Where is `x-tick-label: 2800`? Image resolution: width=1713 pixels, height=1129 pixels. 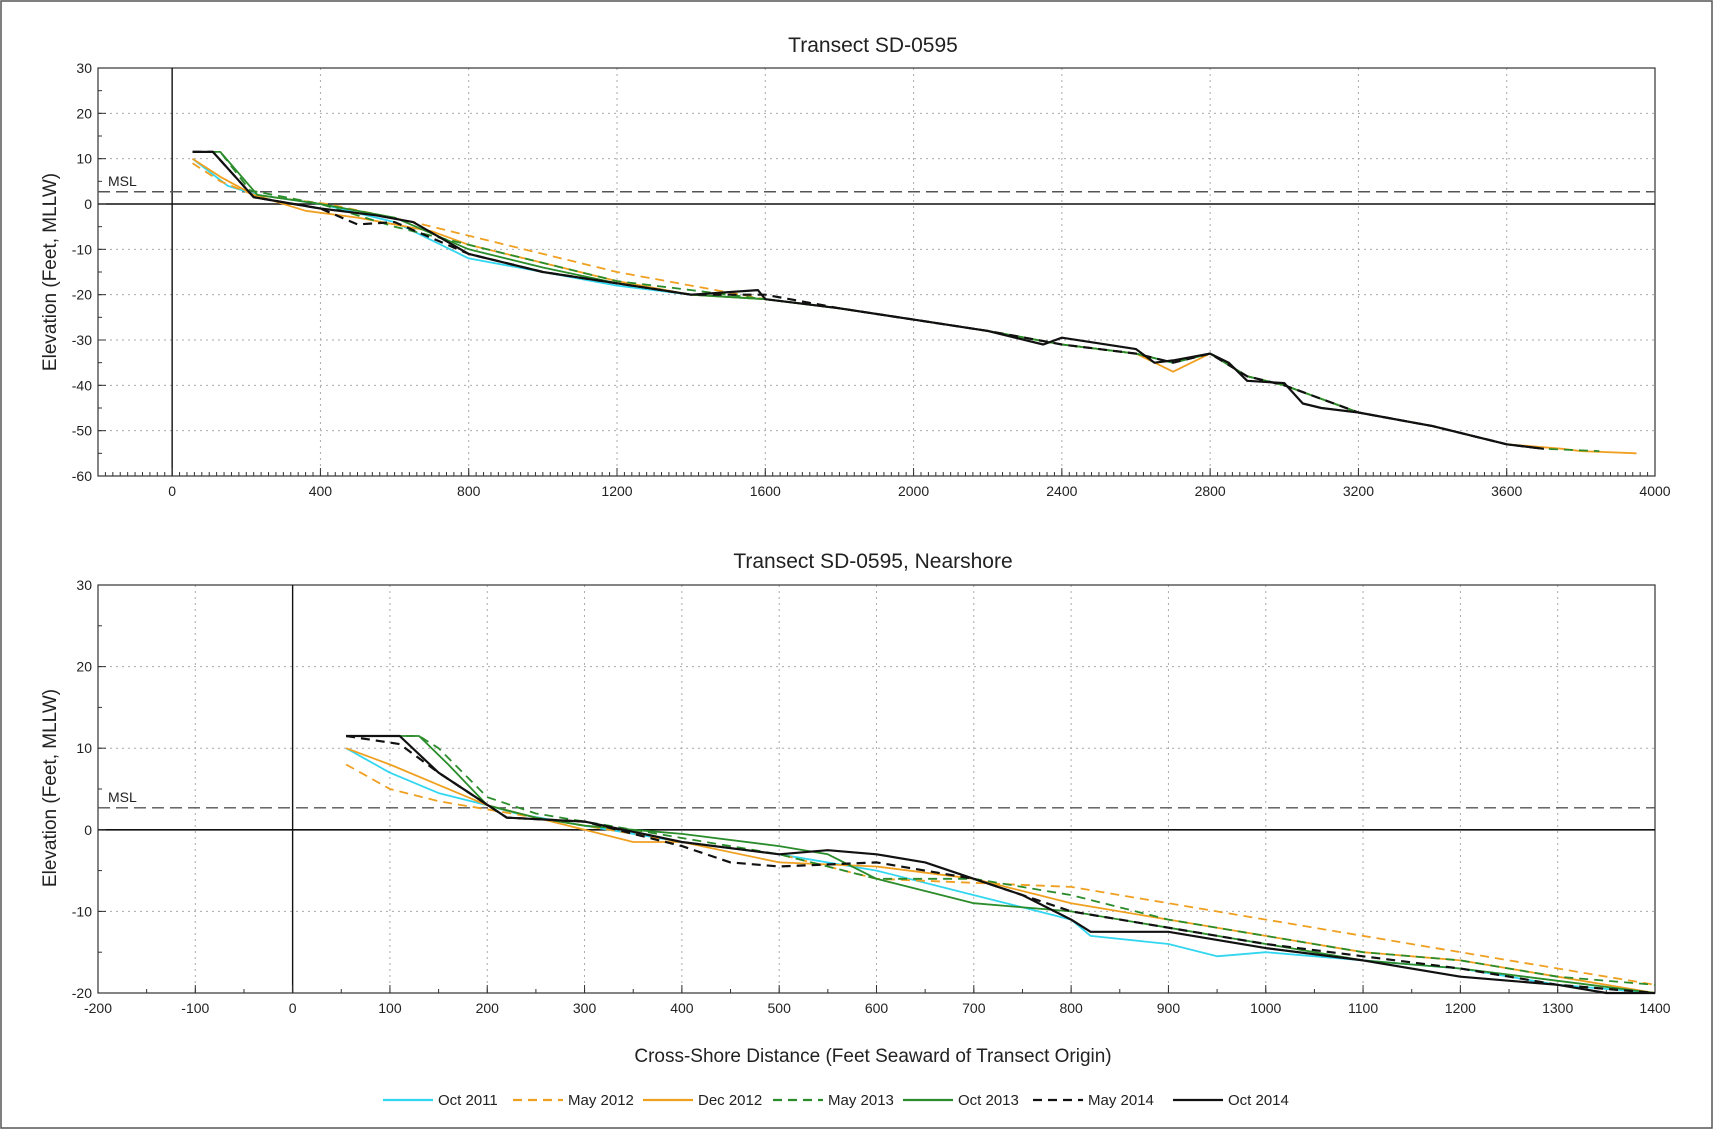 x-tick-label: 2800 is located at coordinates (1210, 491).